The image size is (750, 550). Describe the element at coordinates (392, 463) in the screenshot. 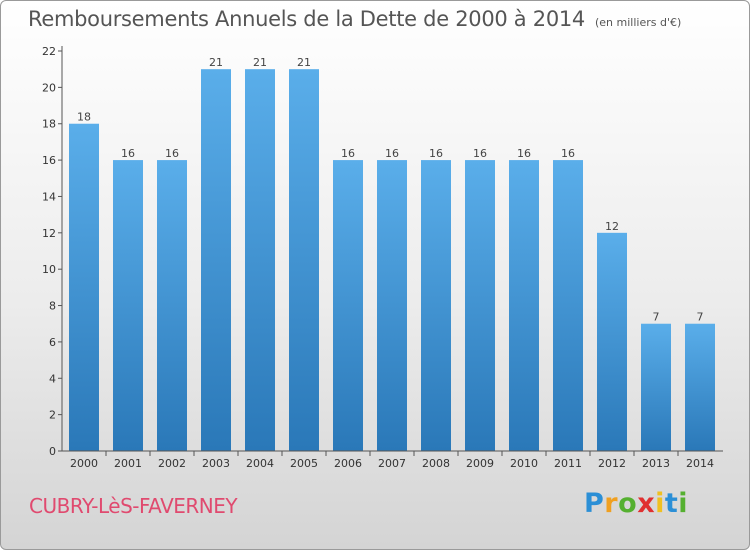

I see `x-tick-label-2007: 2007` at that location.